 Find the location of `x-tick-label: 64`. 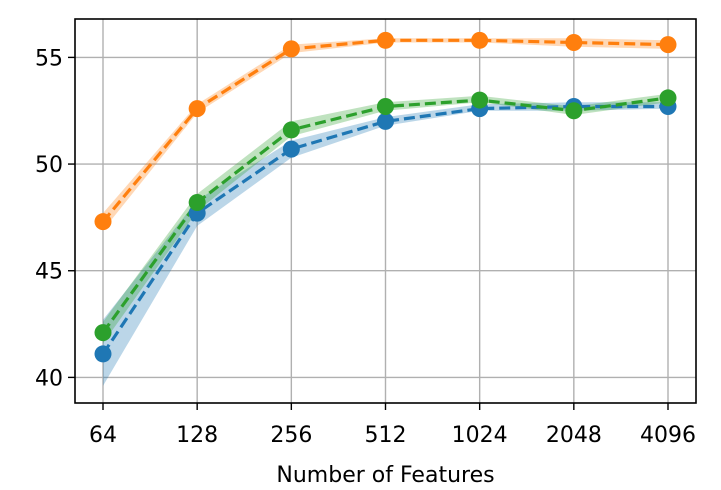

x-tick-label: 64 is located at coordinates (103, 435).